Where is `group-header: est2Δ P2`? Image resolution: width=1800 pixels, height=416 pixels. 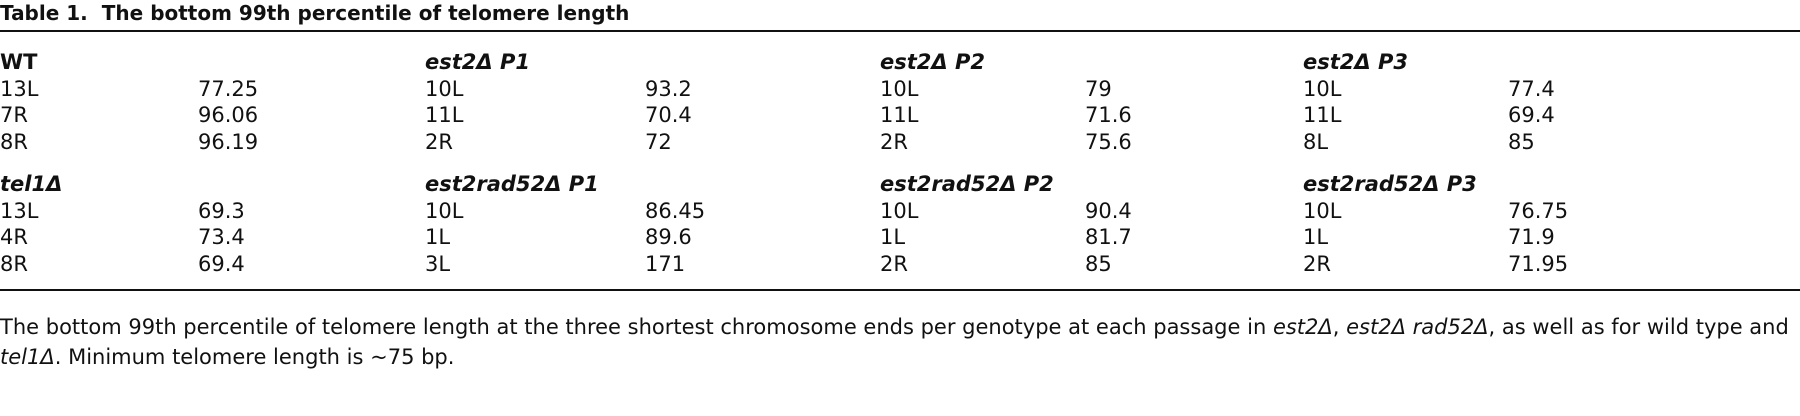 group-header: est2Δ P2 is located at coordinates (932, 62).